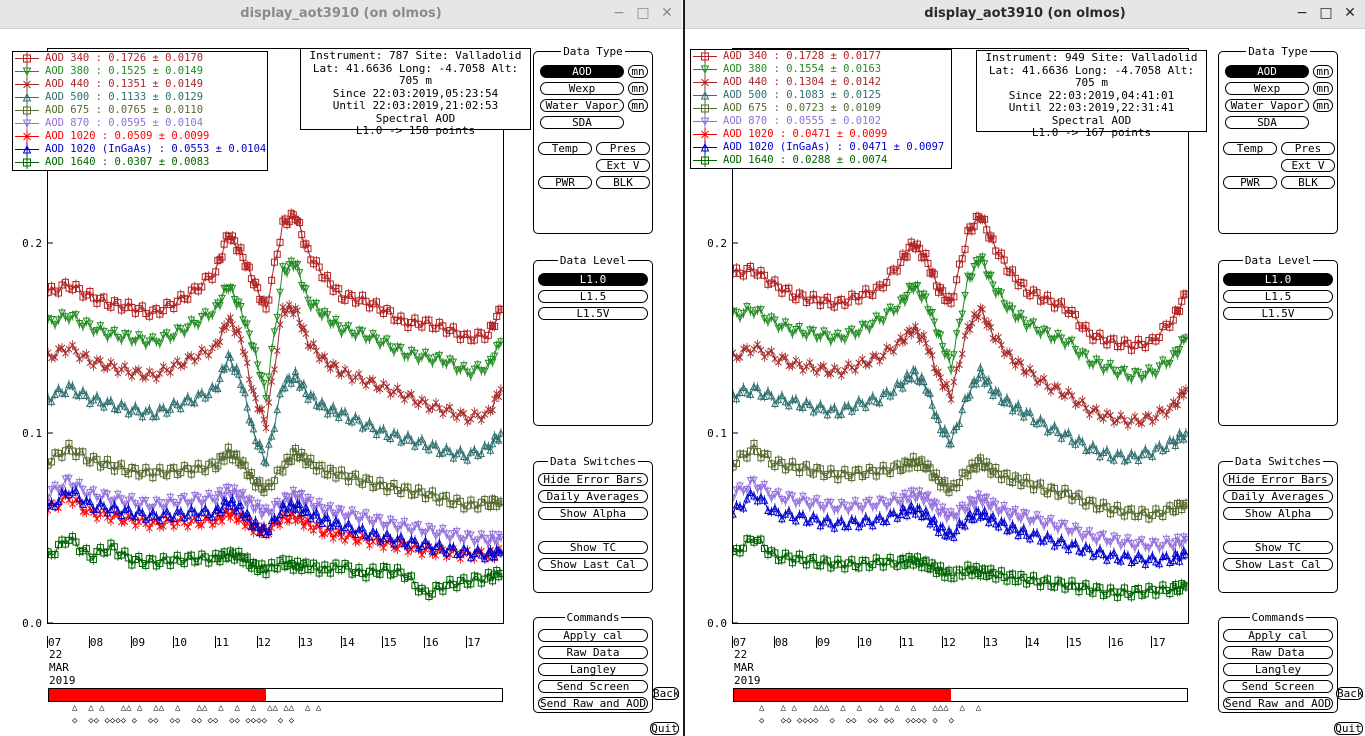 The image size is (1365, 736). I want to click on data-type-title: Data Type, so click(593, 51).